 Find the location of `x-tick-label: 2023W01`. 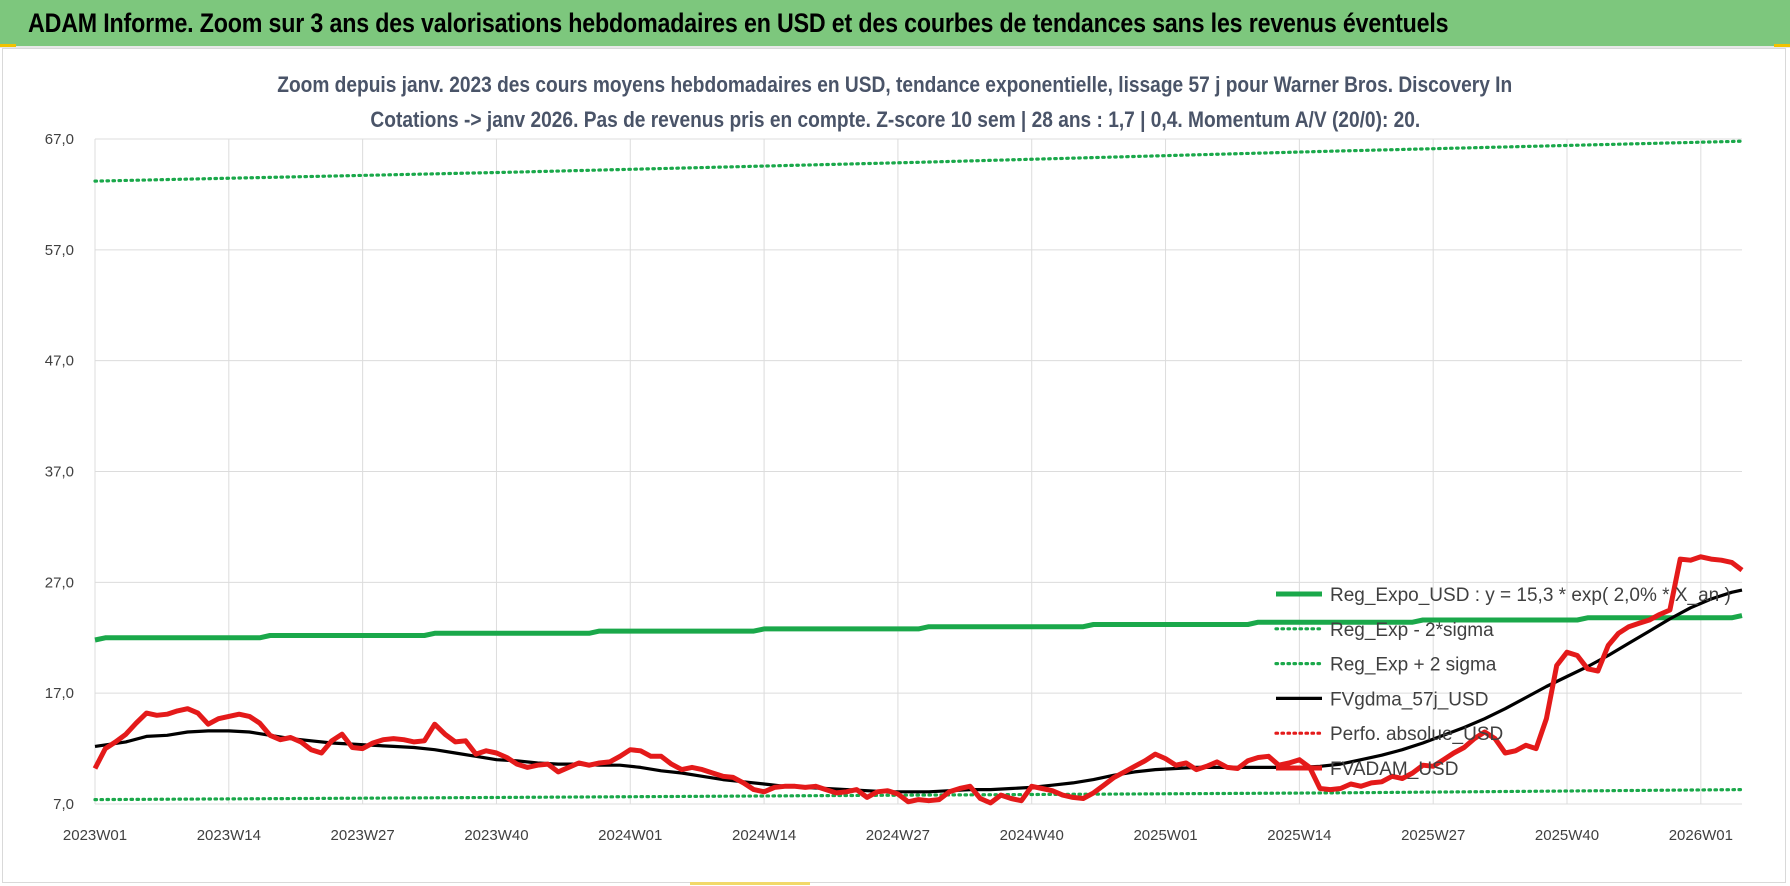

x-tick-label: 2023W01 is located at coordinates (95, 835).